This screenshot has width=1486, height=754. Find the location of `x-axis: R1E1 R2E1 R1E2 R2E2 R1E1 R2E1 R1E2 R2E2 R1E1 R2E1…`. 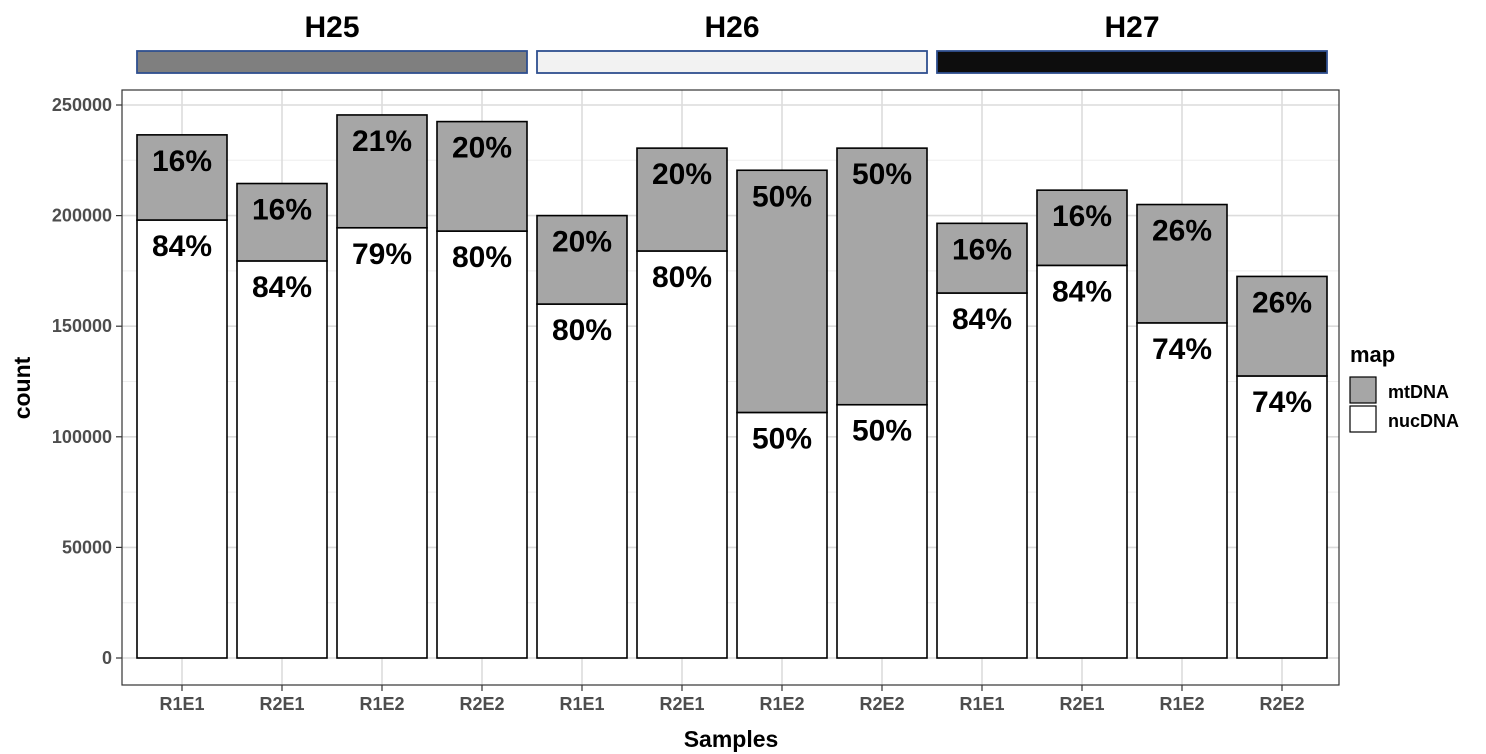

x-axis: R1E1 R2E1 R1E2 R2E2 R1E1 R2E1 R1E2 R2E2 R1E1 R2E1… is located at coordinates (732, 699).